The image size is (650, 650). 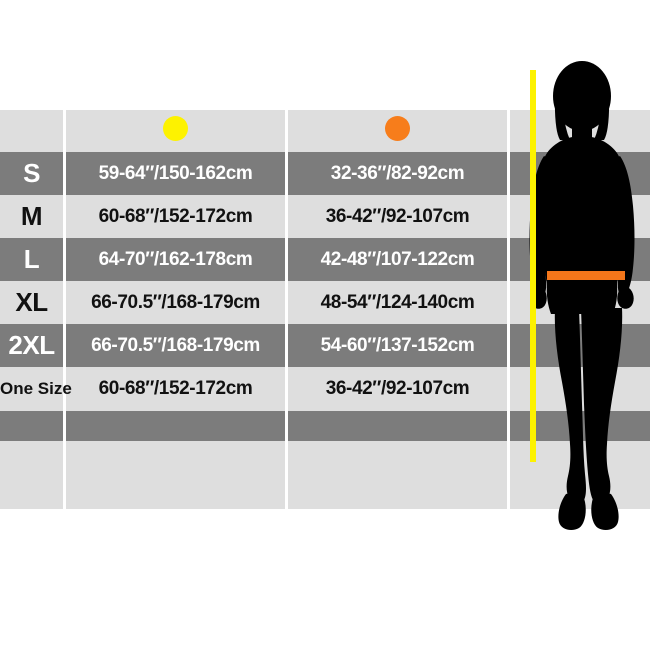 What do you see at coordinates (33, 131) in the screenshot?
I see `header-cell-size` at bounding box center [33, 131].